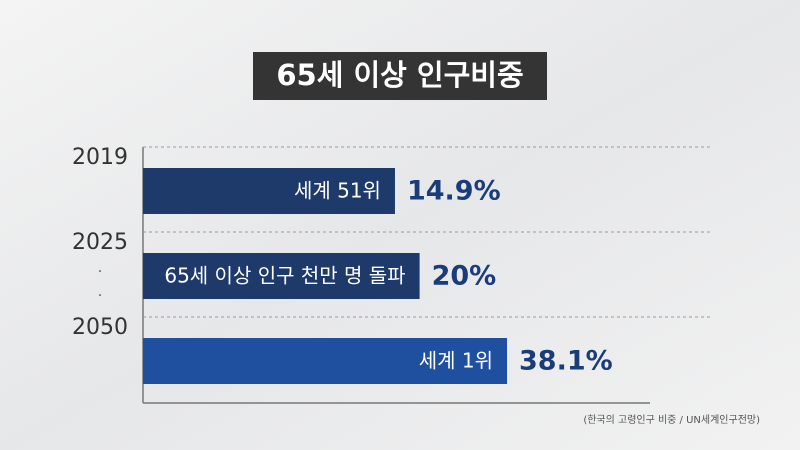 Image resolution: width=800 pixels, height=450 pixels. I want to click on value-label: 38.1%, so click(566, 361).